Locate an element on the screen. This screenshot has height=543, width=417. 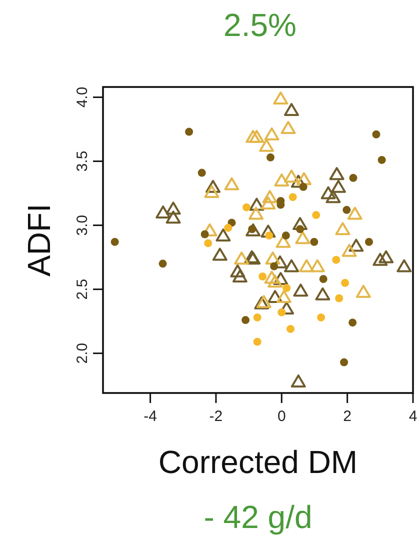
x-axis-title: Corrected DM is located at coordinates (258, 462).